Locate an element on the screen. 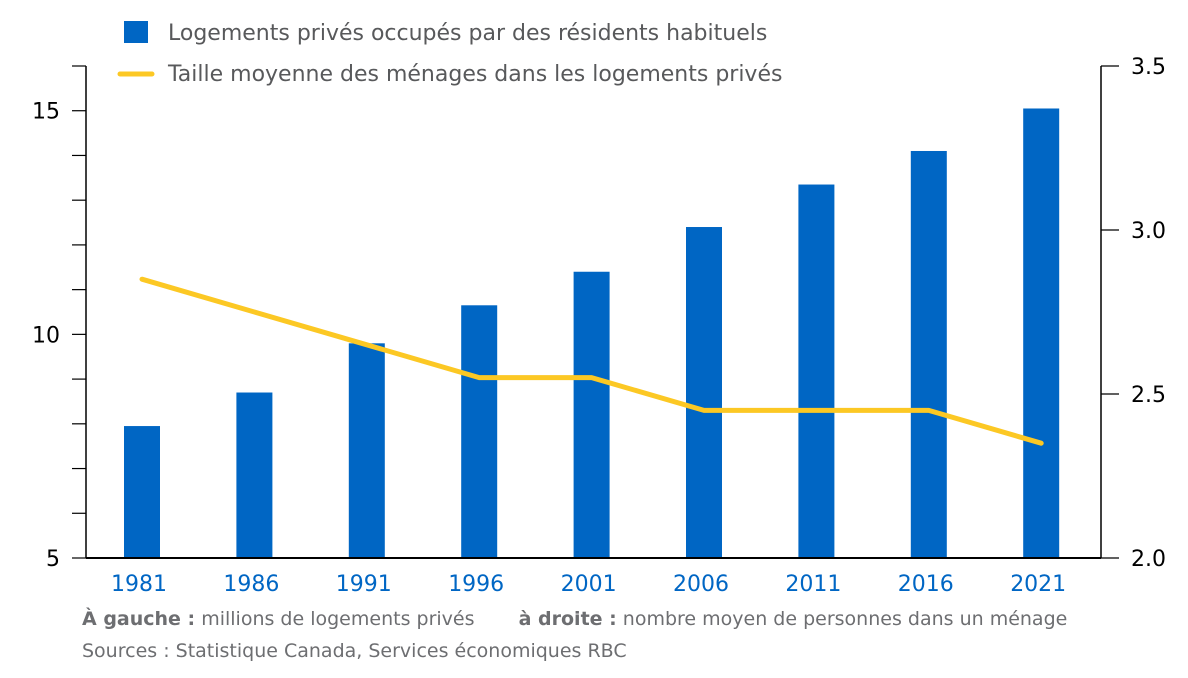 The image size is (1188, 678). left-tick-label: 10 is located at coordinates (46, 335).